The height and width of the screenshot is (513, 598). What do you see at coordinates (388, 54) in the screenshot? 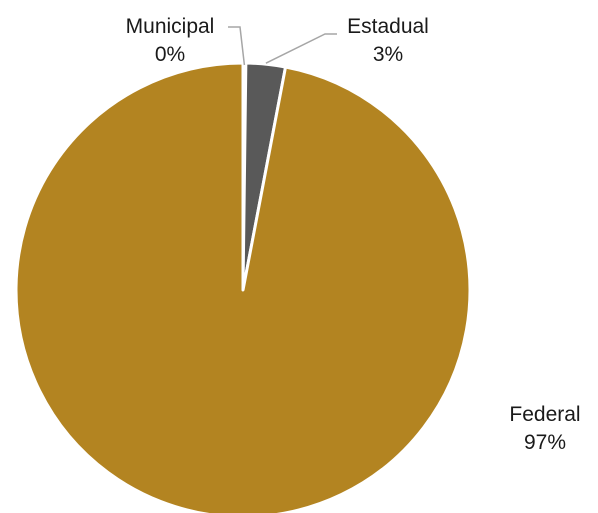
I see `slice-label-estadual-percent: 3%` at bounding box center [388, 54].